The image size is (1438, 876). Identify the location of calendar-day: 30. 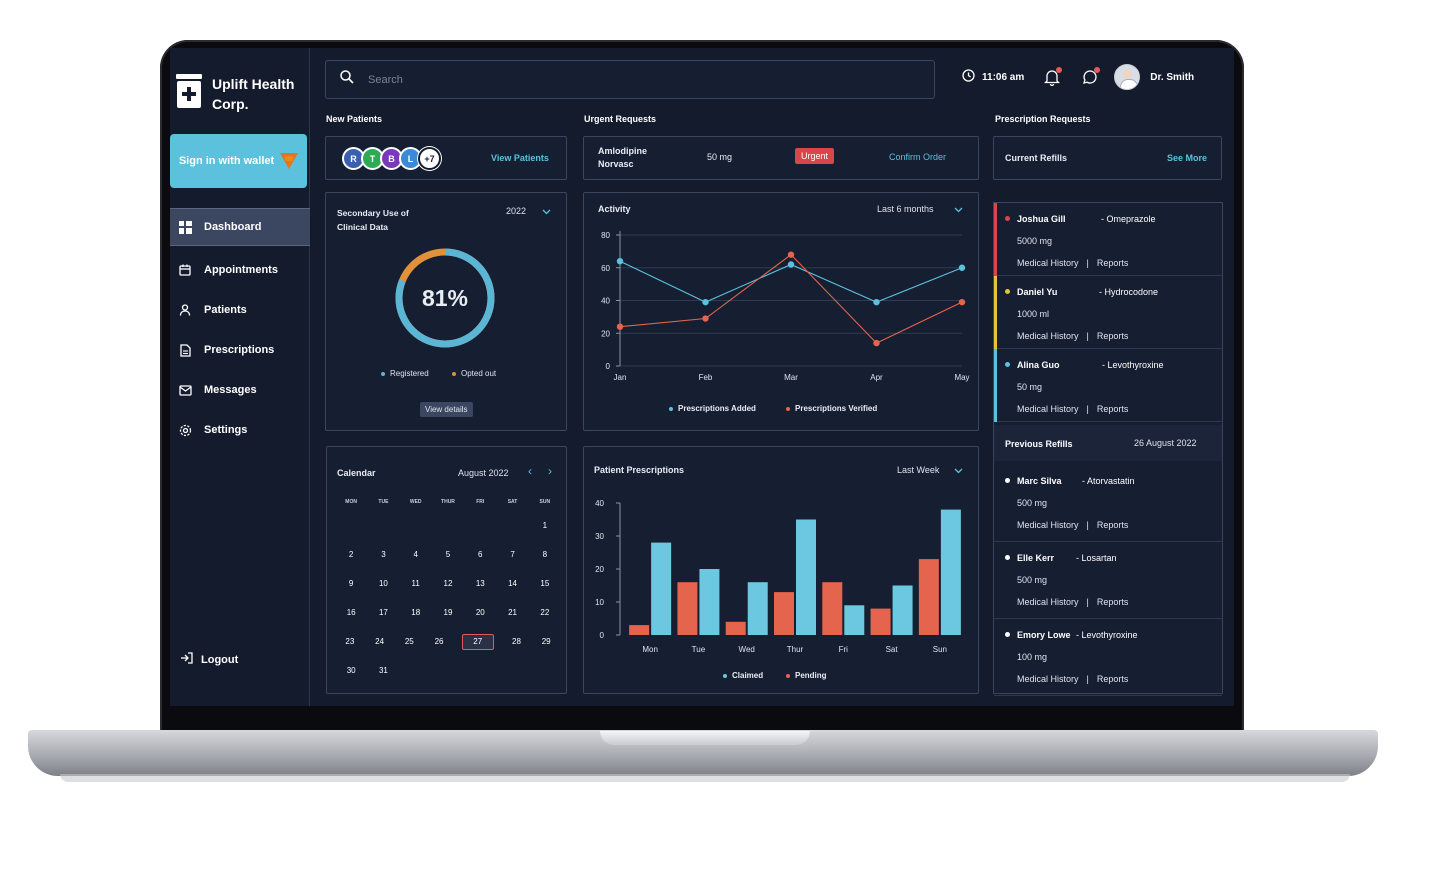
(351, 670).